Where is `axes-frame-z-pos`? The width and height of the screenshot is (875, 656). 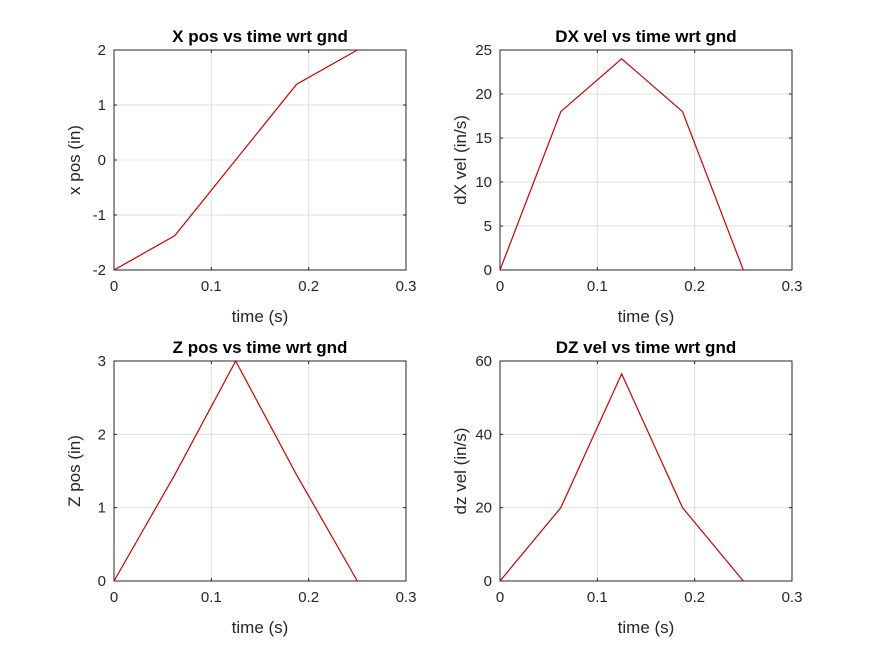 axes-frame-z-pos is located at coordinates (260, 471).